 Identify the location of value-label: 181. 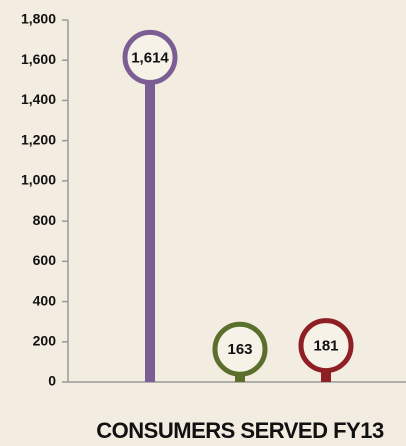
(325, 346).